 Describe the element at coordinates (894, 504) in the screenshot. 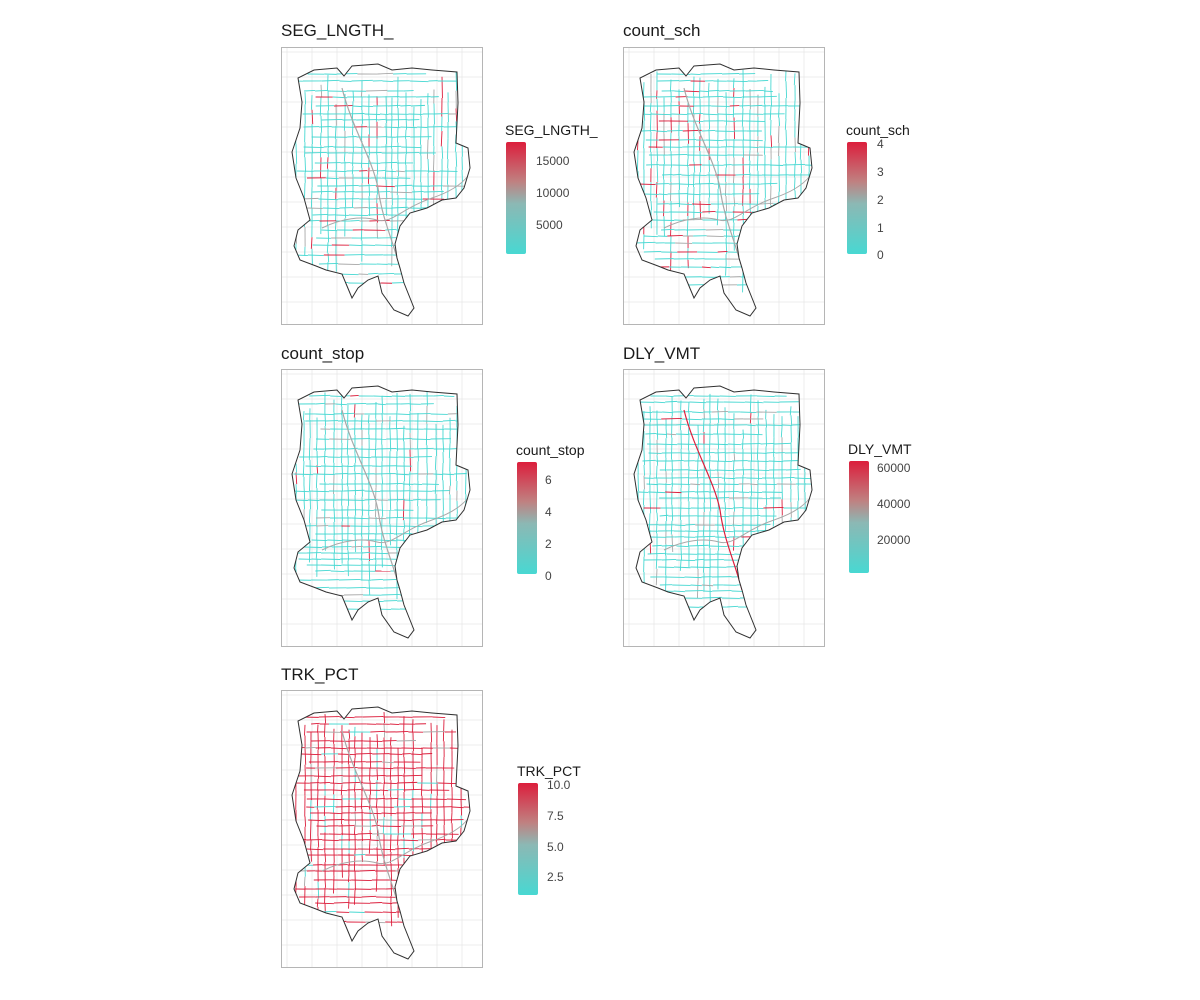

I see `legend-tick: 40000` at that location.